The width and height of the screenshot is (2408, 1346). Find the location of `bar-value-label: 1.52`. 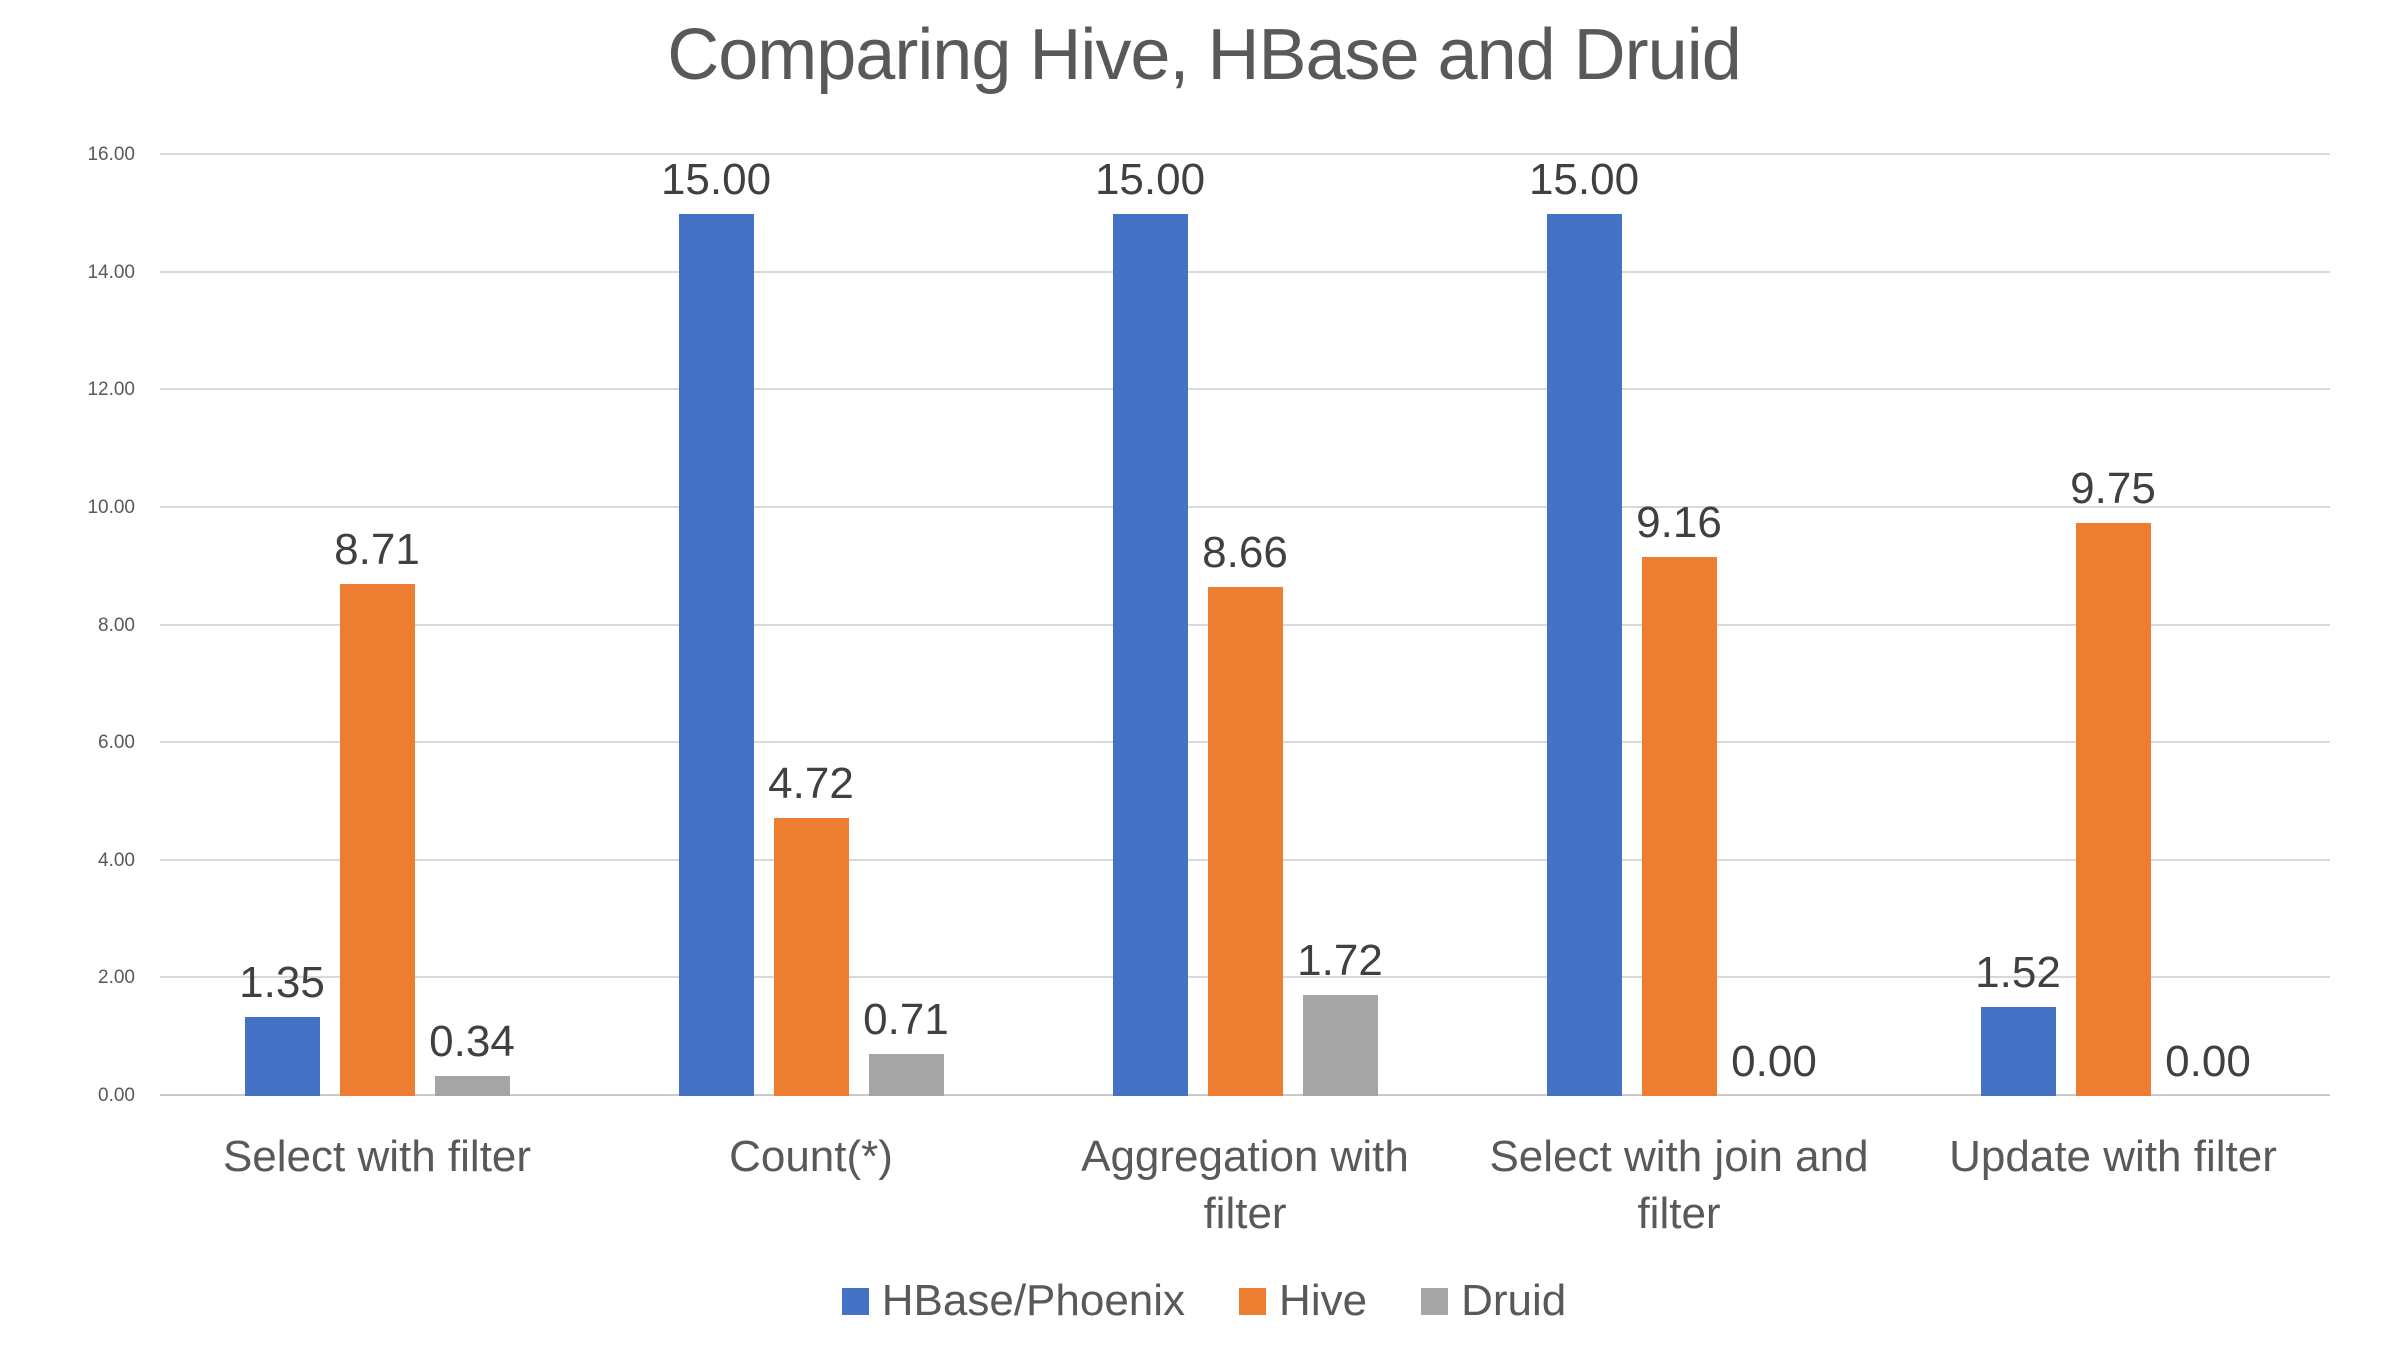

bar-value-label: 1.52 is located at coordinates (2018, 972).